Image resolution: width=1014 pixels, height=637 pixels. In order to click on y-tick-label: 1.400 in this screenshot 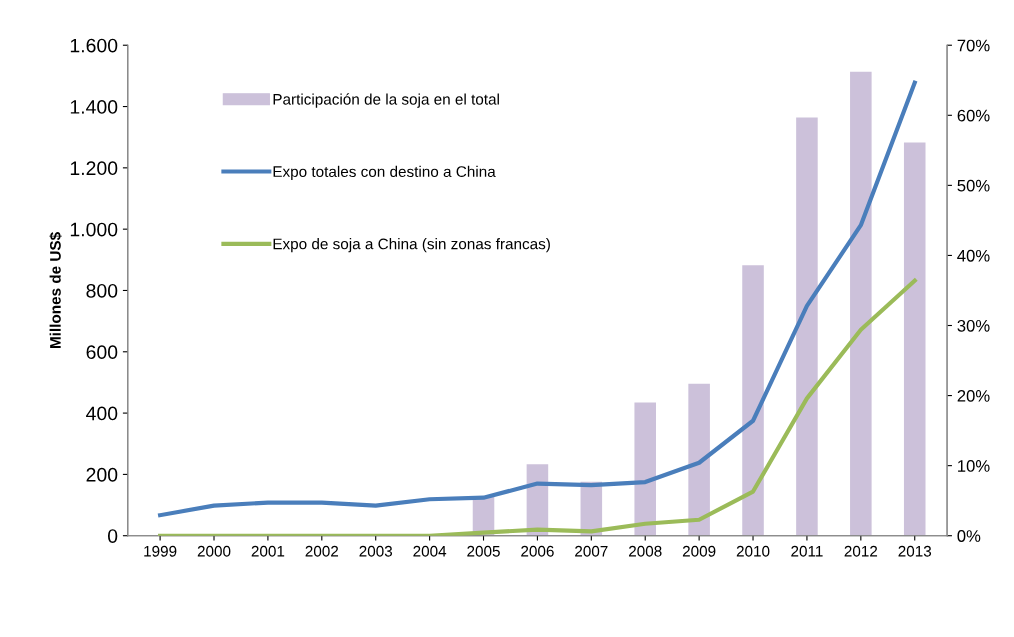, I will do `click(94, 107)`.